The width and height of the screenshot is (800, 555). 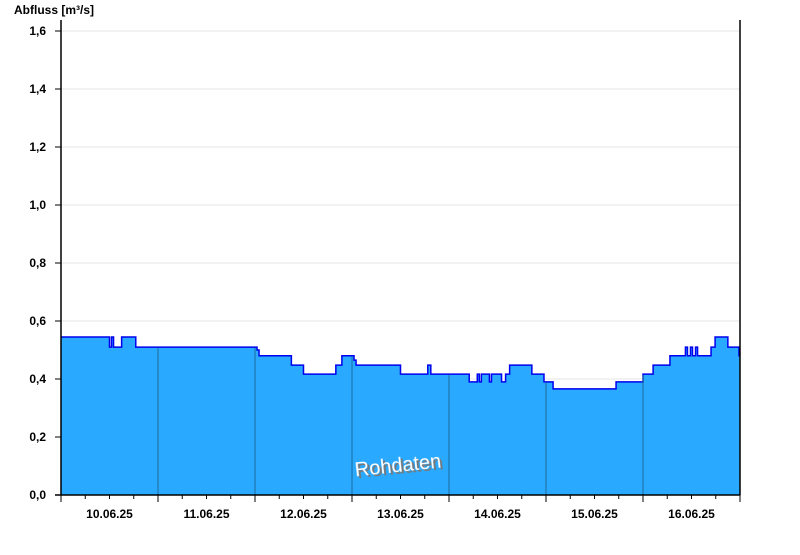 I want to click on y-tick-label: 0,6, so click(x=37, y=321).